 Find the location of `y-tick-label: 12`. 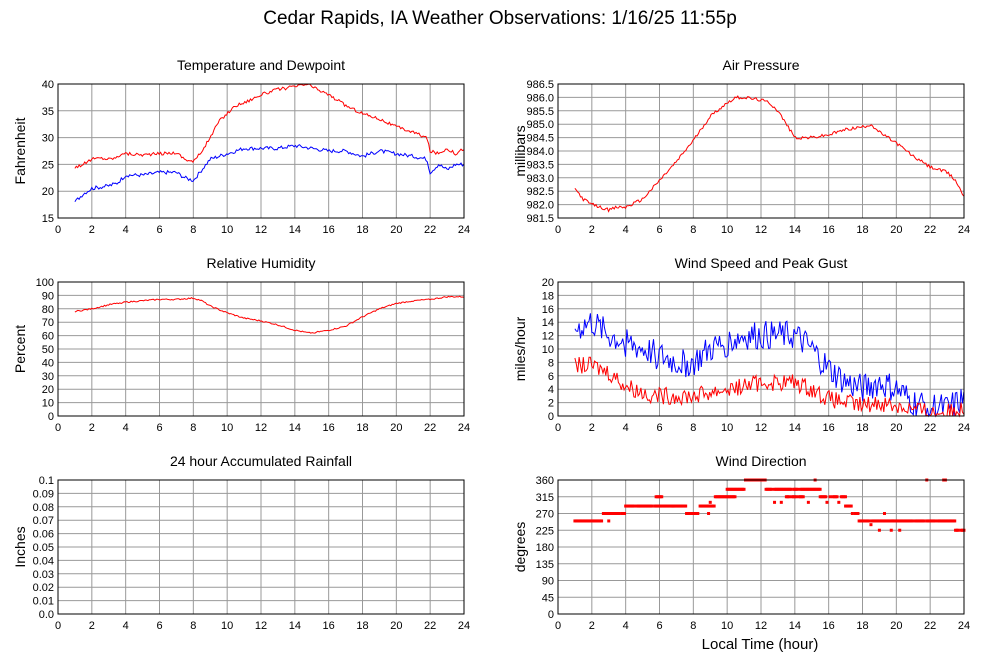

y-tick-label: 12 is located at coordinates (548, 337).